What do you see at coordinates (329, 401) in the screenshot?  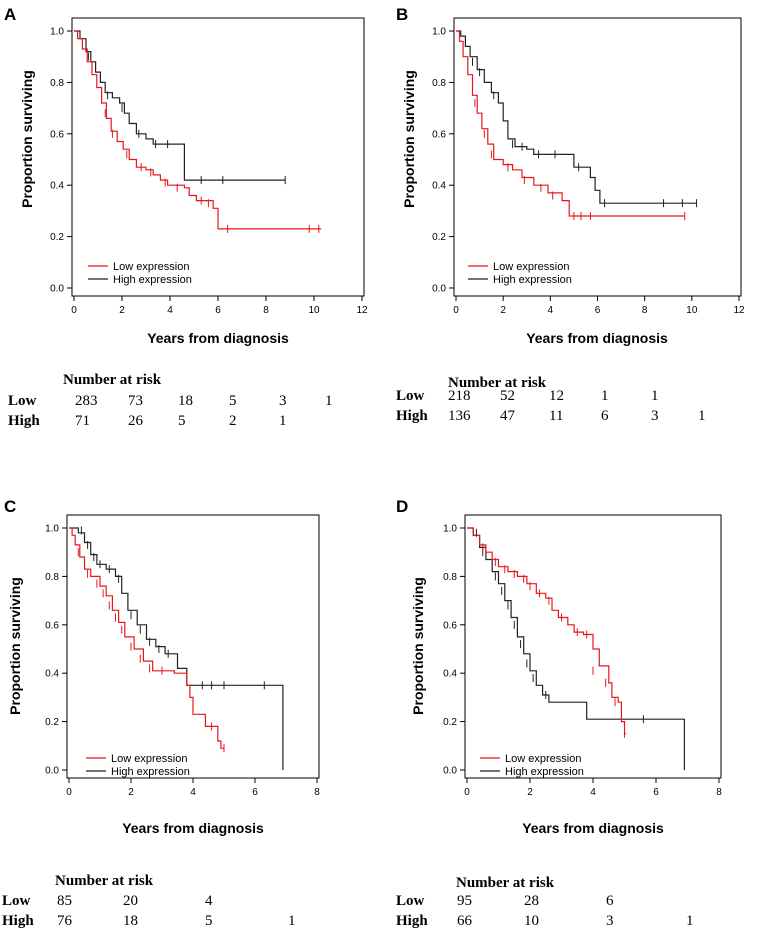 I see `panel-a-risk-low-value: 1` at bounding box center [329, 401].